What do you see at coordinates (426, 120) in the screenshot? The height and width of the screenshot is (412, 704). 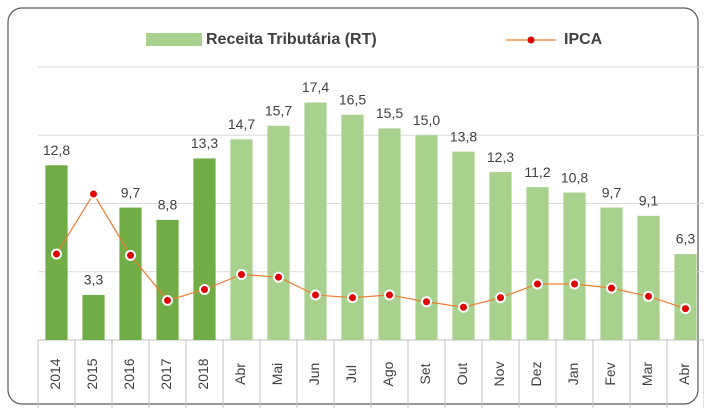 I see `data-label: 15,0` at bounding box center [426, 120].